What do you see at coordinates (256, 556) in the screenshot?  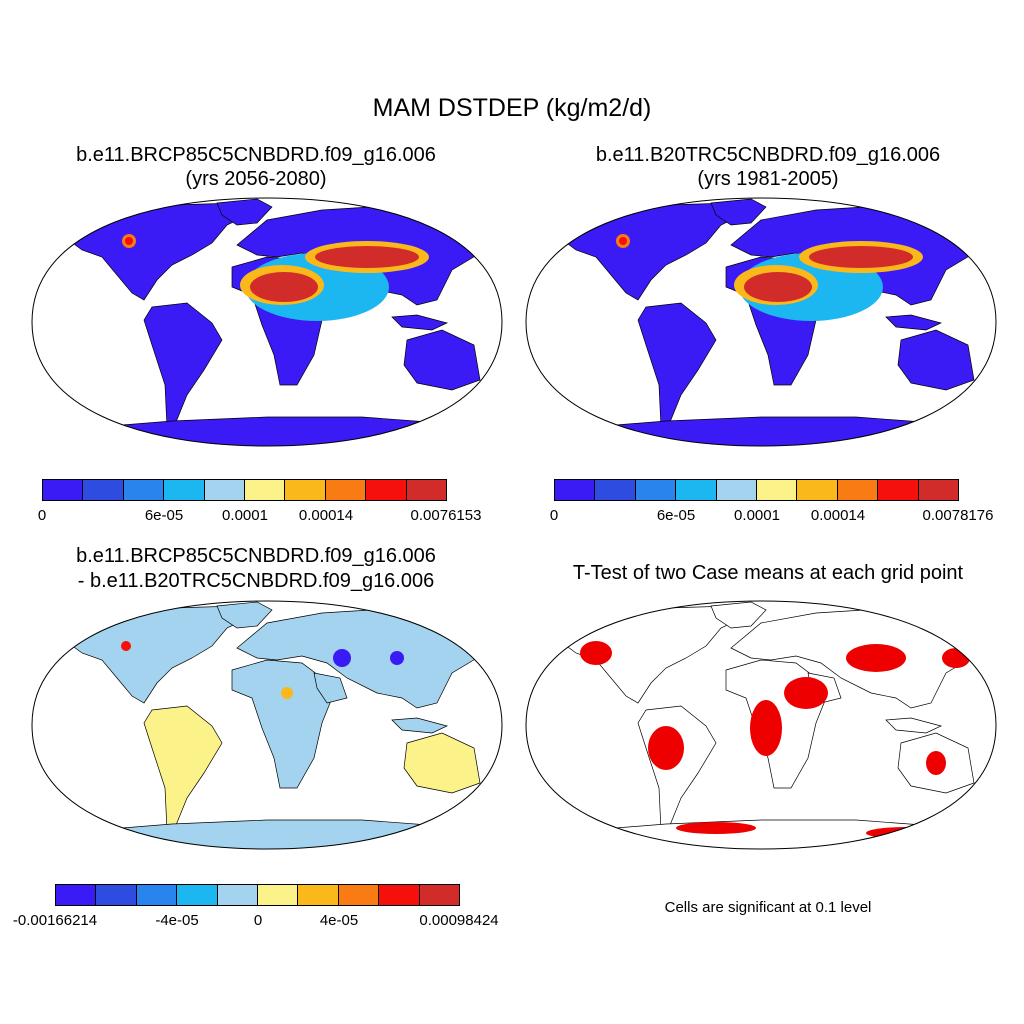 I see `panel-title-difference-line1: b.e11.BRCP85C5CNBDRD.f09_g16.006` at bounding box center [256, 556].